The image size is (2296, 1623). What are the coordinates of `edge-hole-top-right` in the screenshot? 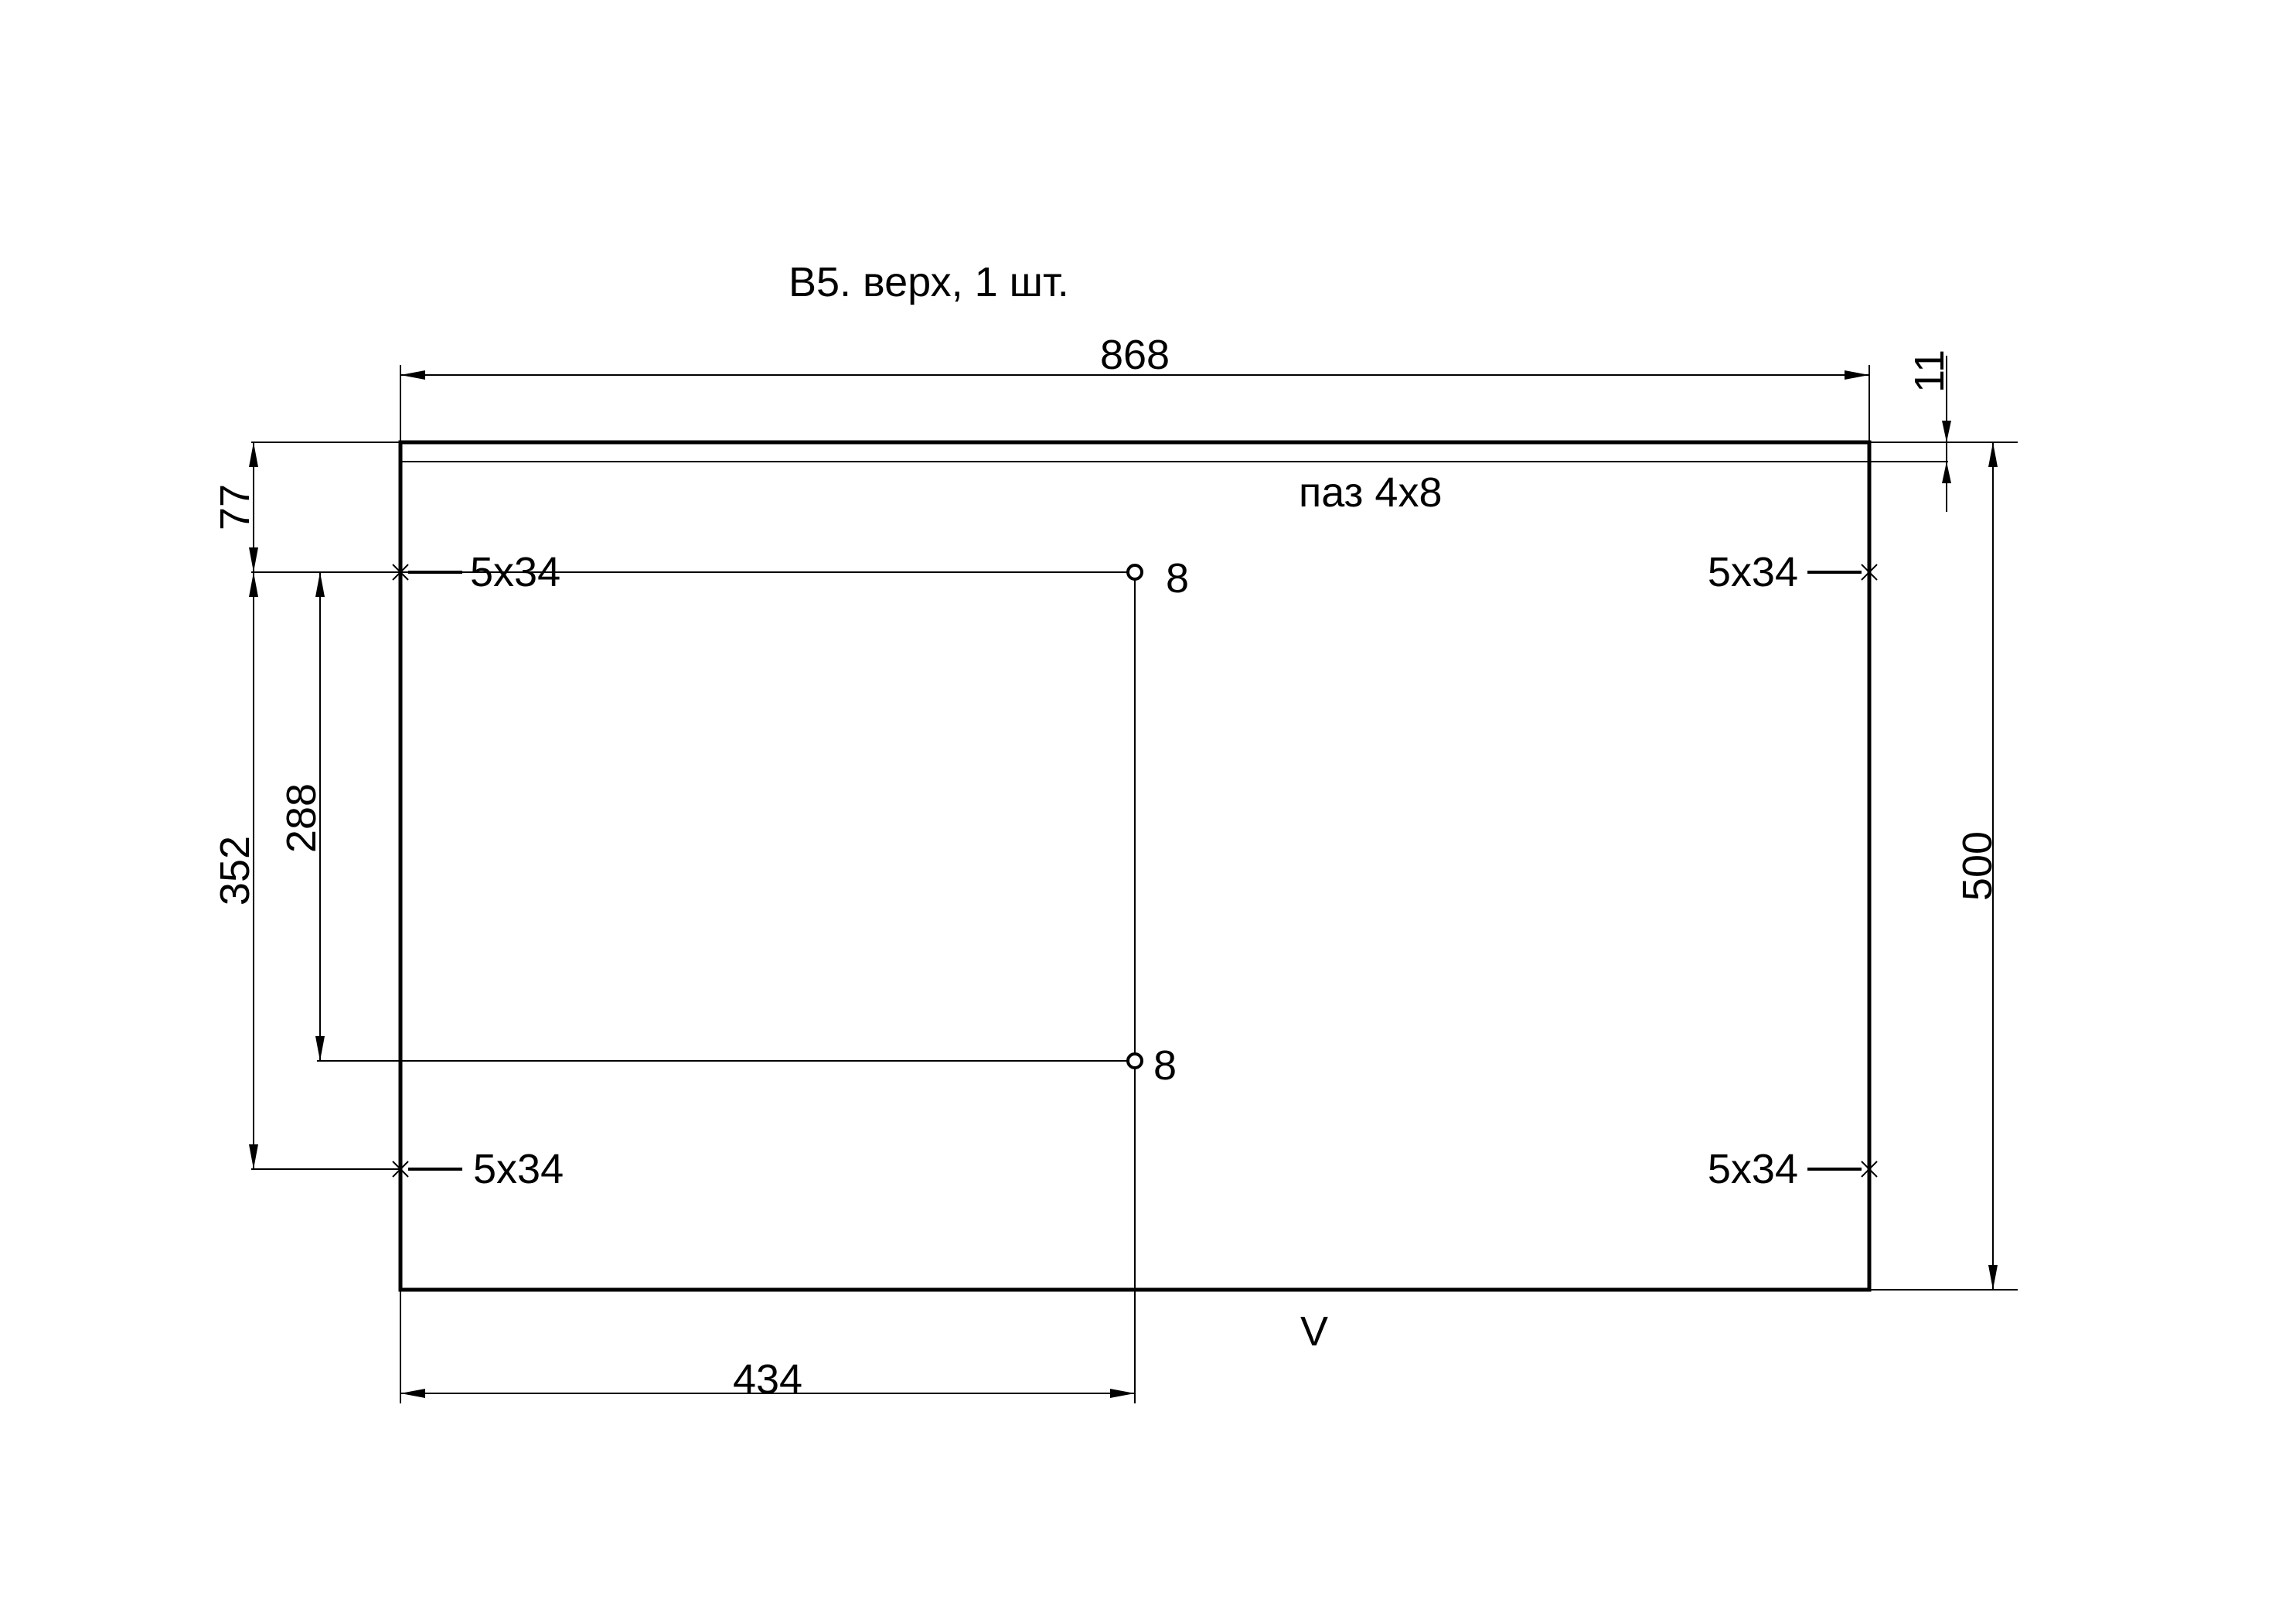 It's located at (1842, 573).